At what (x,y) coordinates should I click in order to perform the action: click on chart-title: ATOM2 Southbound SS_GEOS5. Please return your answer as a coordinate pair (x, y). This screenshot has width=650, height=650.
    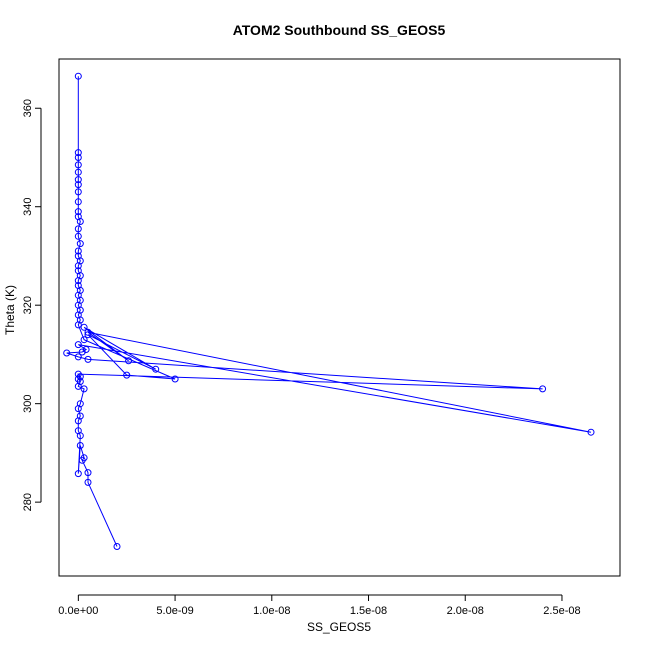
    Looking at the image, I should click on (339, 30).